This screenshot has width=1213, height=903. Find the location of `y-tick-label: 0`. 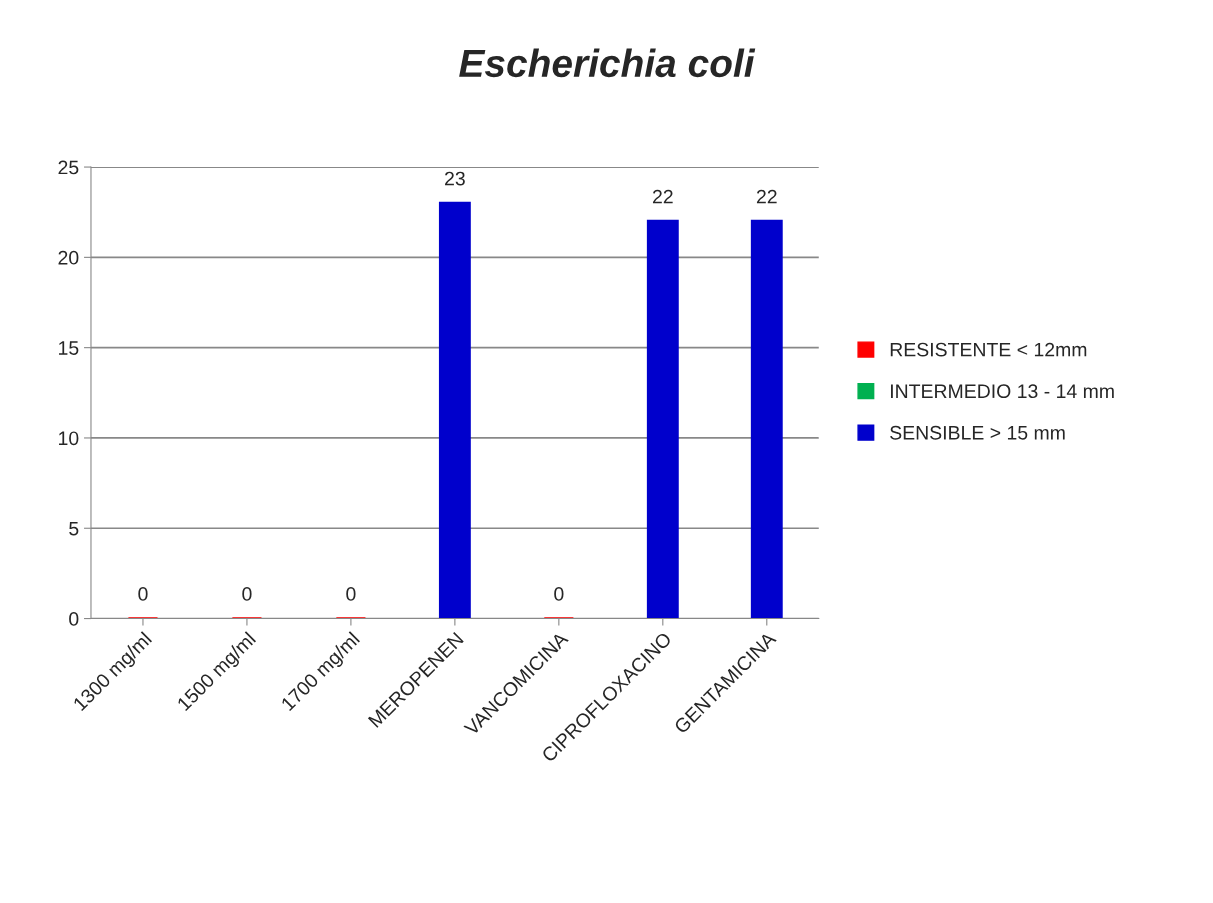

y-tick-label: 0 is located at coordinates (74, 619).